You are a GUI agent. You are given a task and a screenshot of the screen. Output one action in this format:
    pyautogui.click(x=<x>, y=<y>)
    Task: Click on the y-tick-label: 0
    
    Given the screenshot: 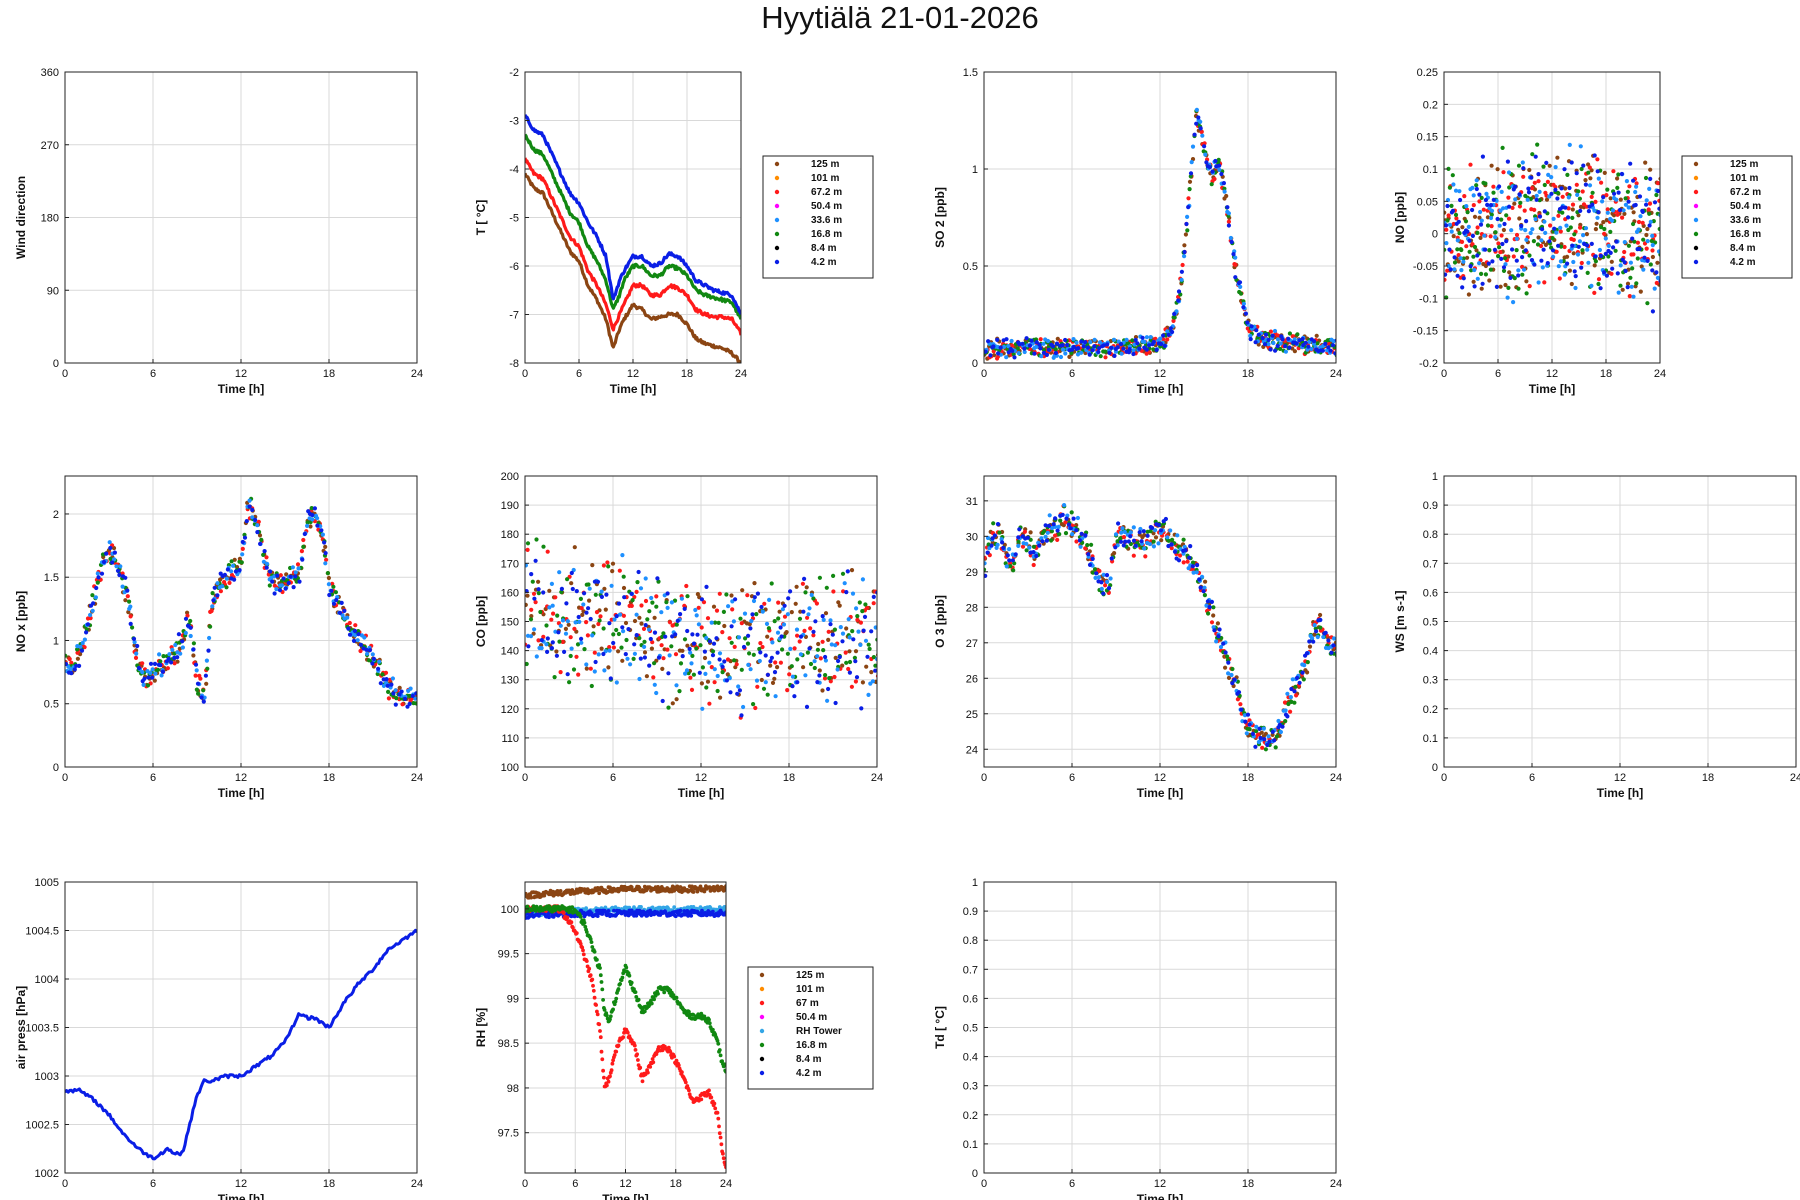 What is the action you would take?
    pyautogui.click(x=56, y=768)
    